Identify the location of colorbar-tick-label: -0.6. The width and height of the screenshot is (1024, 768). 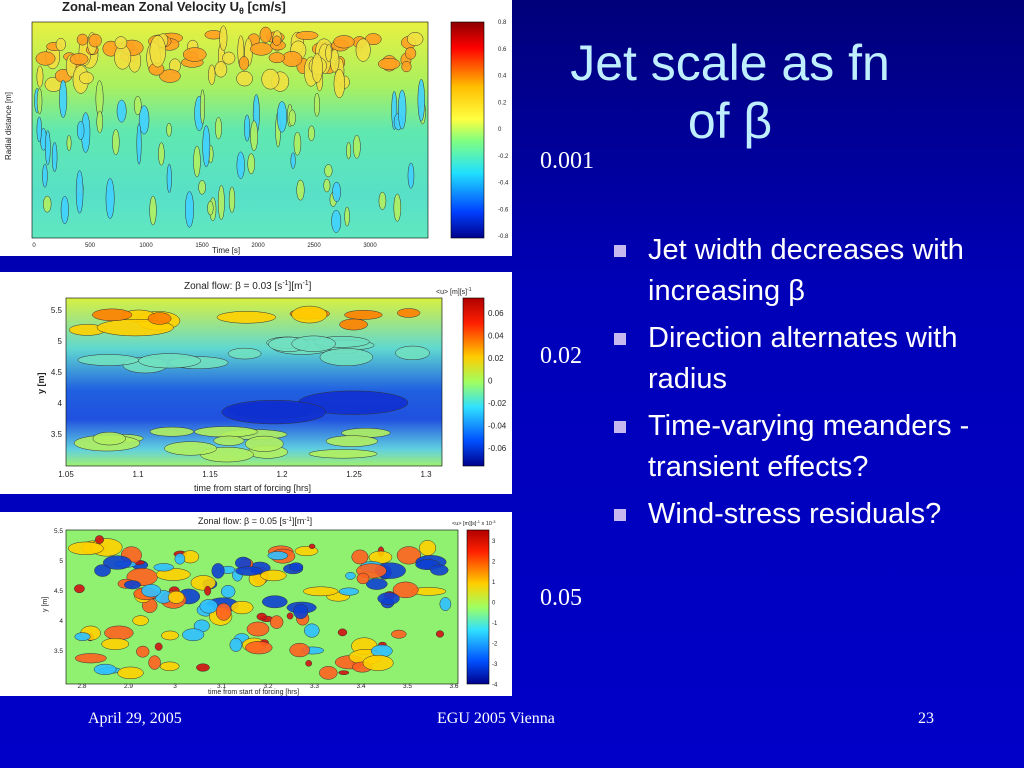
(503, 210).